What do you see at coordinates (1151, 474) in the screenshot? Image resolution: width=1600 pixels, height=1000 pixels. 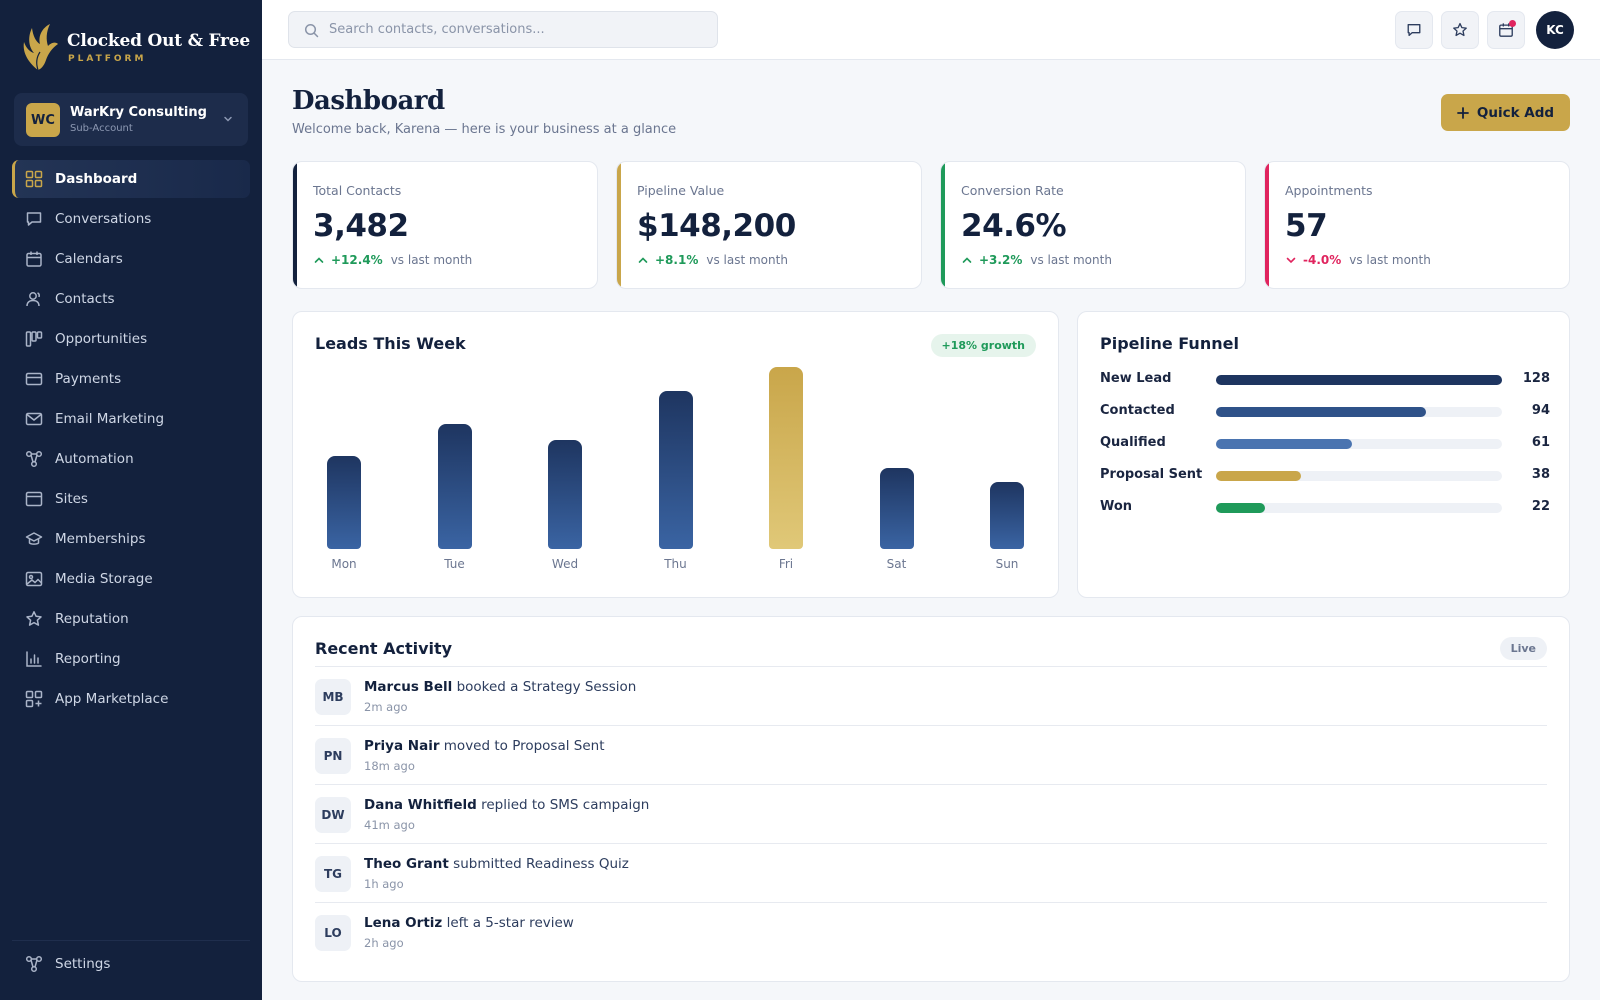 I see `funnel-stage-label: Proposal Sent` at bounding box center [1151, 474].